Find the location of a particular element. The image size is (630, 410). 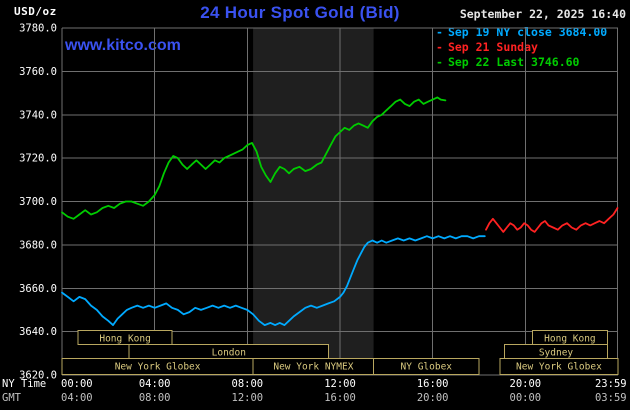

x-axis-ny-time-label: 08:00 is located at coordinates (248, 384).